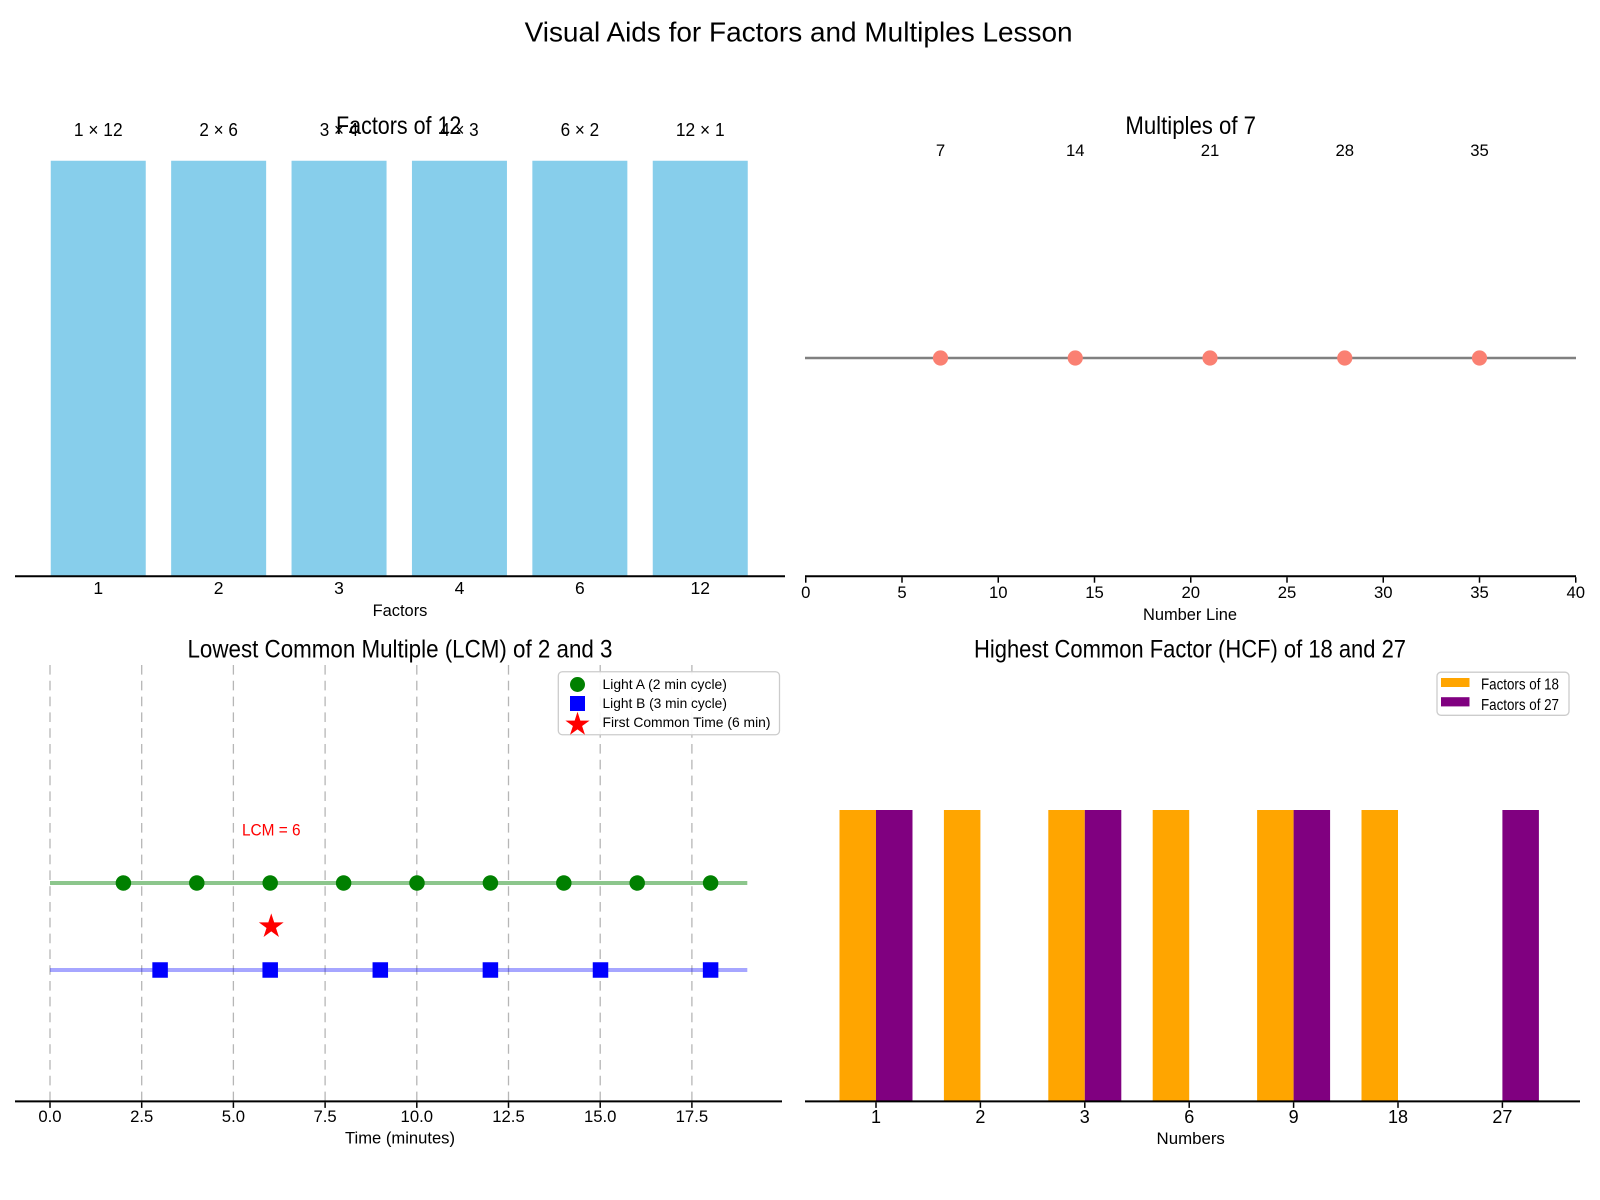  Describe the element at coordinates (400, 1138) in the screenshot. I see `svg-text: Time (minutes)` at that location.